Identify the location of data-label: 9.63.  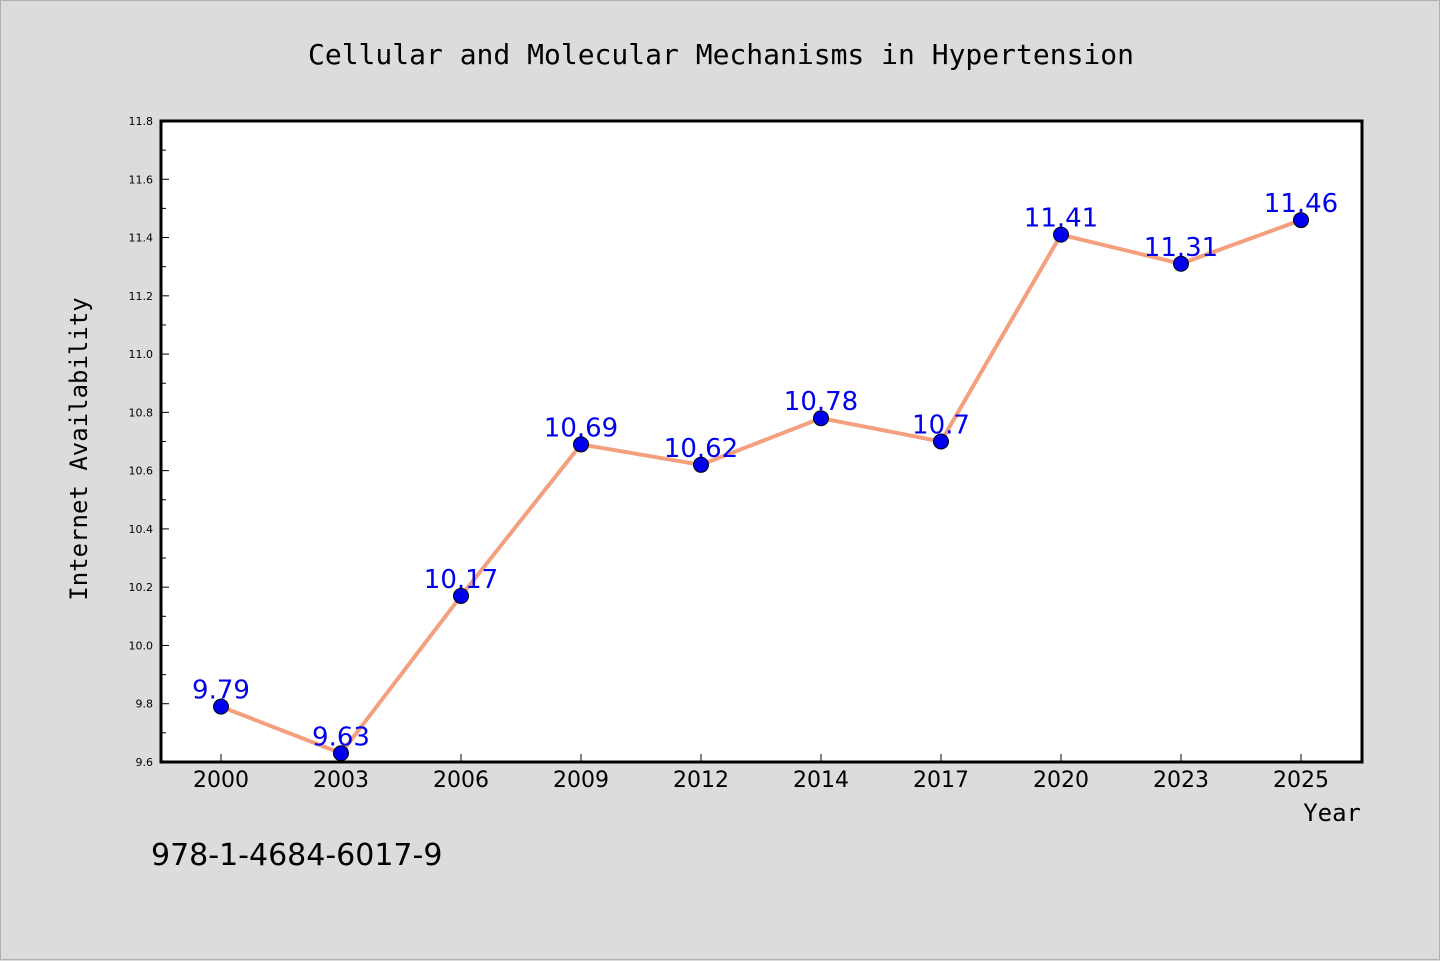
(341, 737).